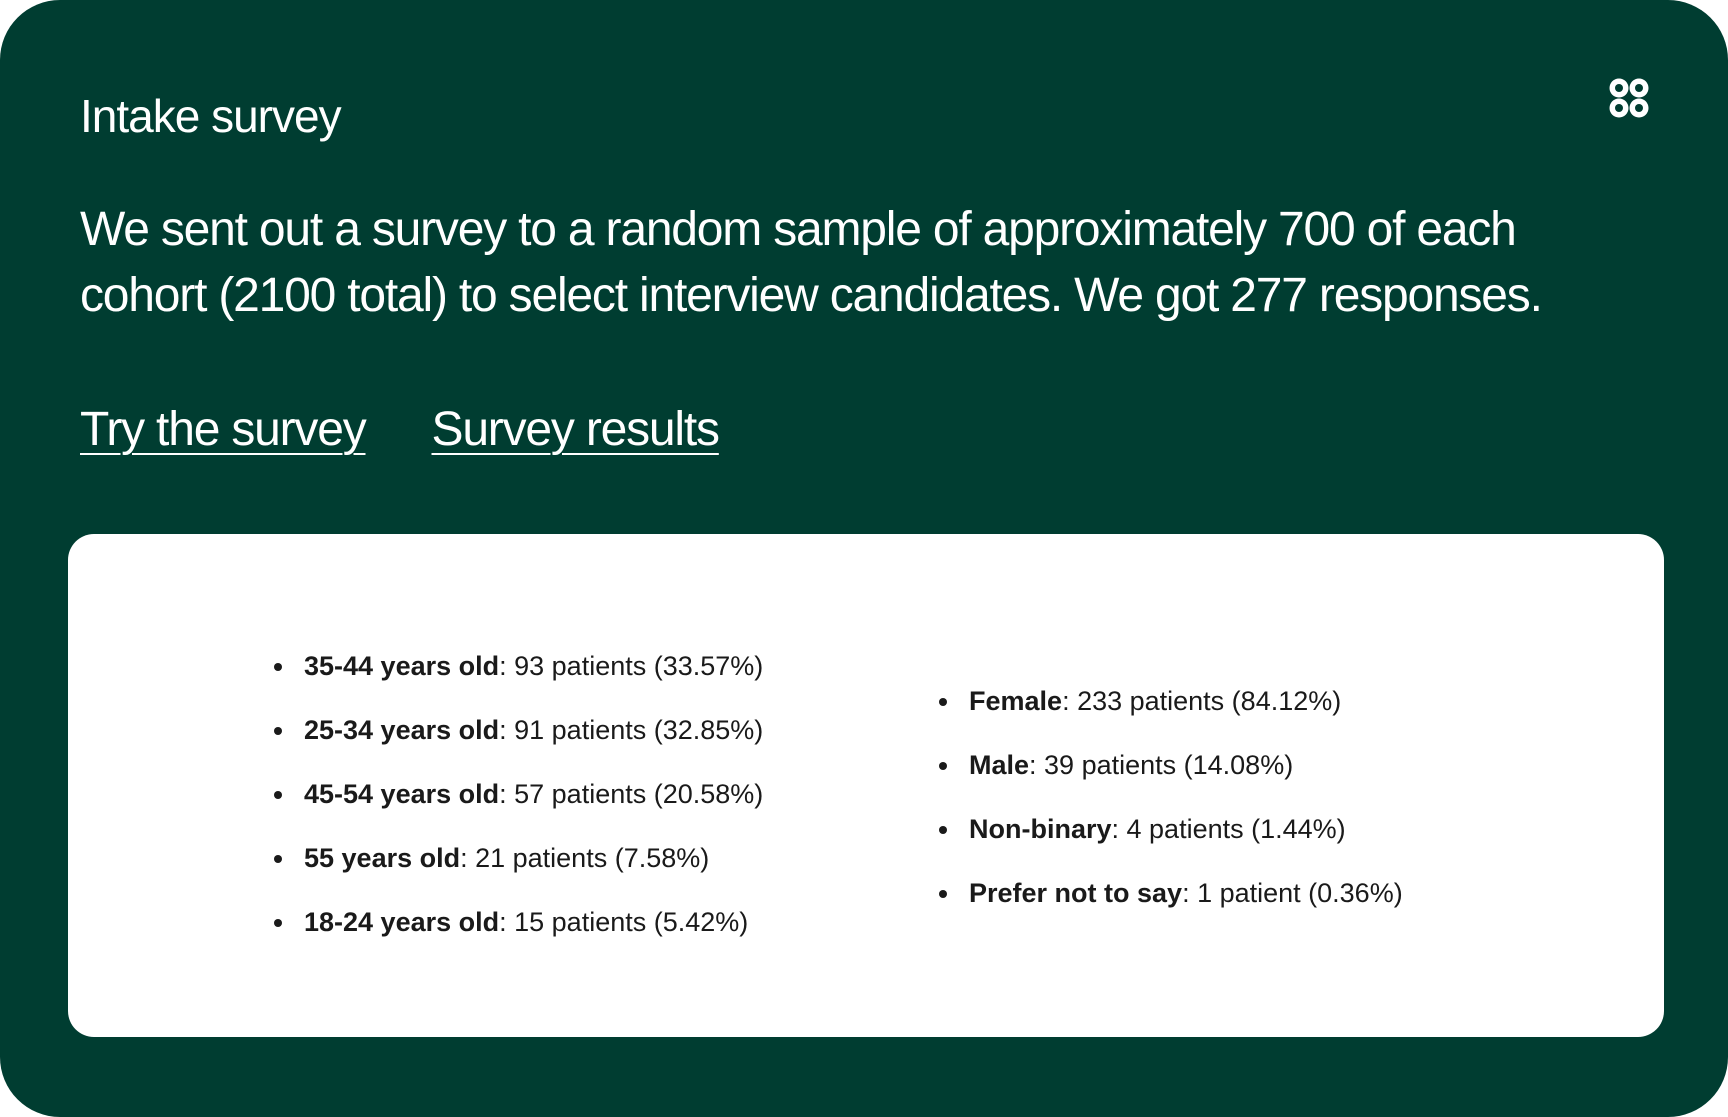  I want to click on age-group-value: : 15 patients (5.42%), so click(624, 922).